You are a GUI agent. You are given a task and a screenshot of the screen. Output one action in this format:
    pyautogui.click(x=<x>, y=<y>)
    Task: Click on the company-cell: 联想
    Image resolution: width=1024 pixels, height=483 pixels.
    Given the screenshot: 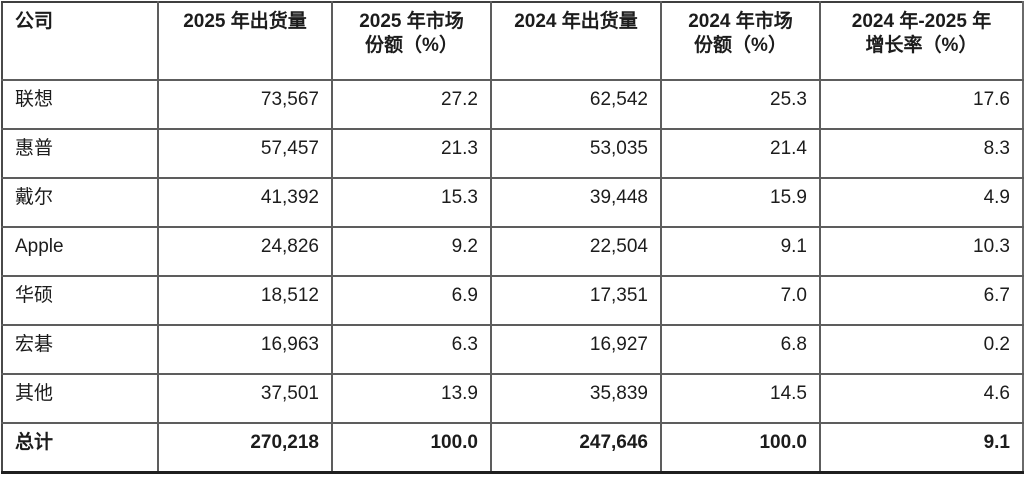 What is the action you would take?
    pyautogui.click(x=80, y=104)
    